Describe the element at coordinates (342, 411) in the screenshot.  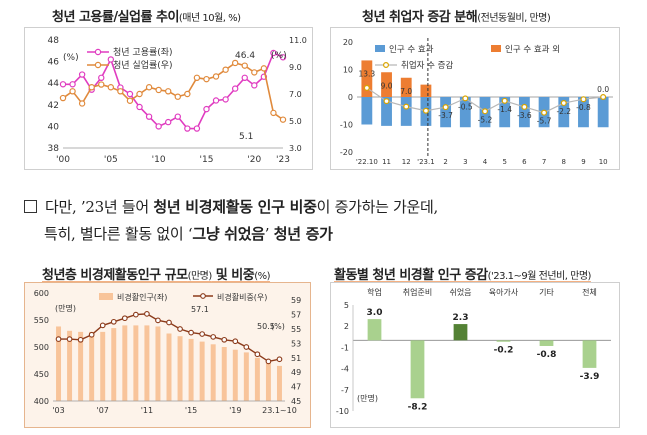
I see `chart4-ytick: -10` at that location.